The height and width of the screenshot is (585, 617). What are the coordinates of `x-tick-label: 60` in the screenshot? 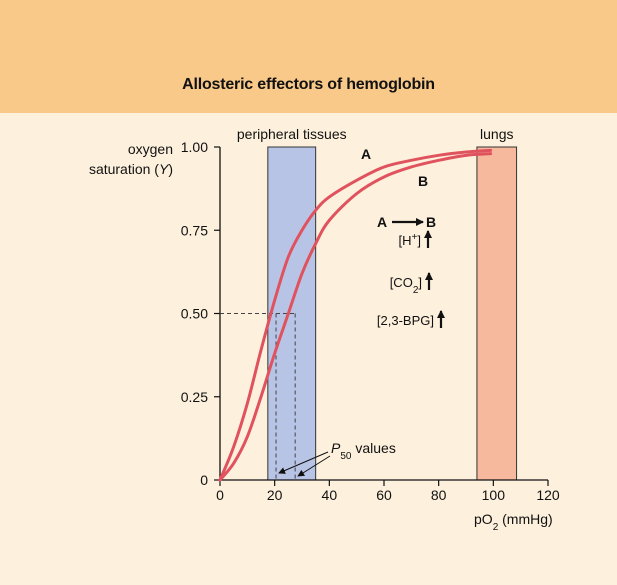 It's located at (384, 495).